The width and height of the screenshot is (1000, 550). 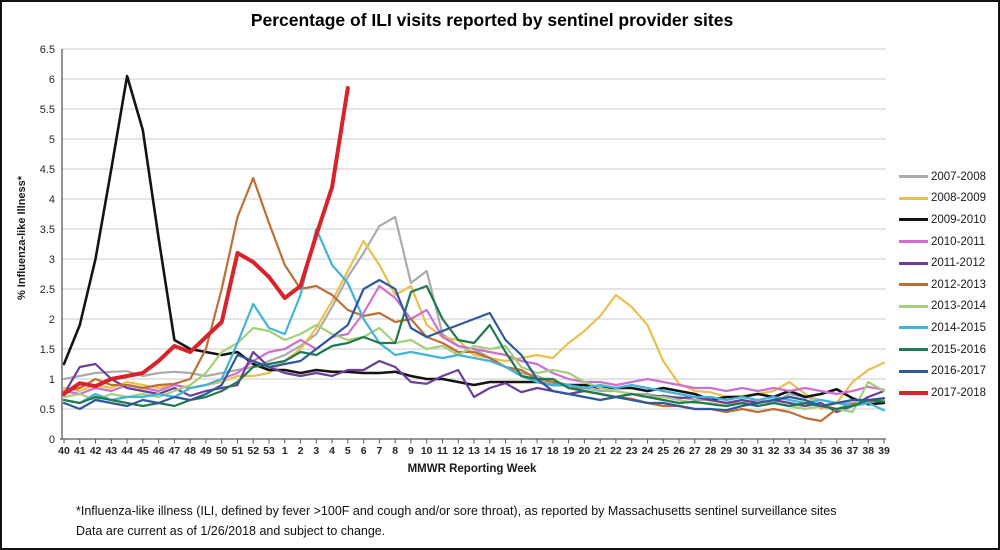 What do you see at coordinates (837, 451) in the screenshot?
I see `x-tick-label: 36` at bounding box center [837, 451].